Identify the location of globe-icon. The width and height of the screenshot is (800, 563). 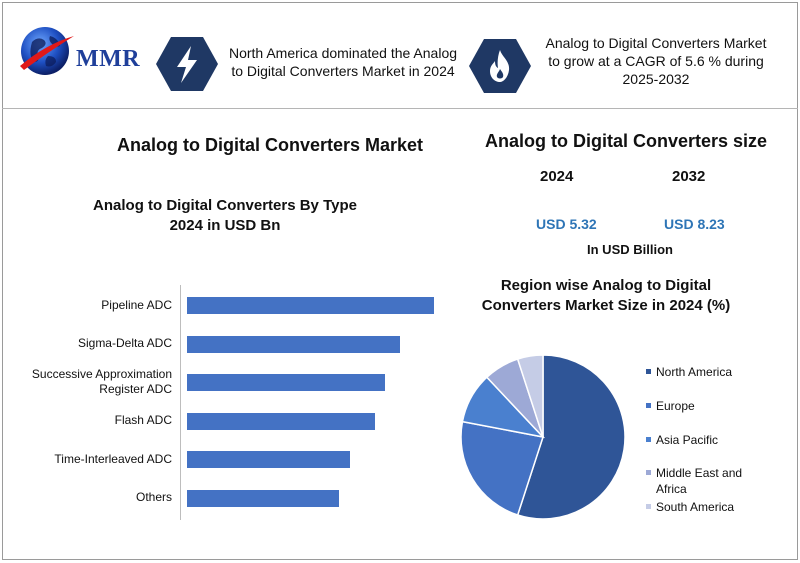
(47, 51).